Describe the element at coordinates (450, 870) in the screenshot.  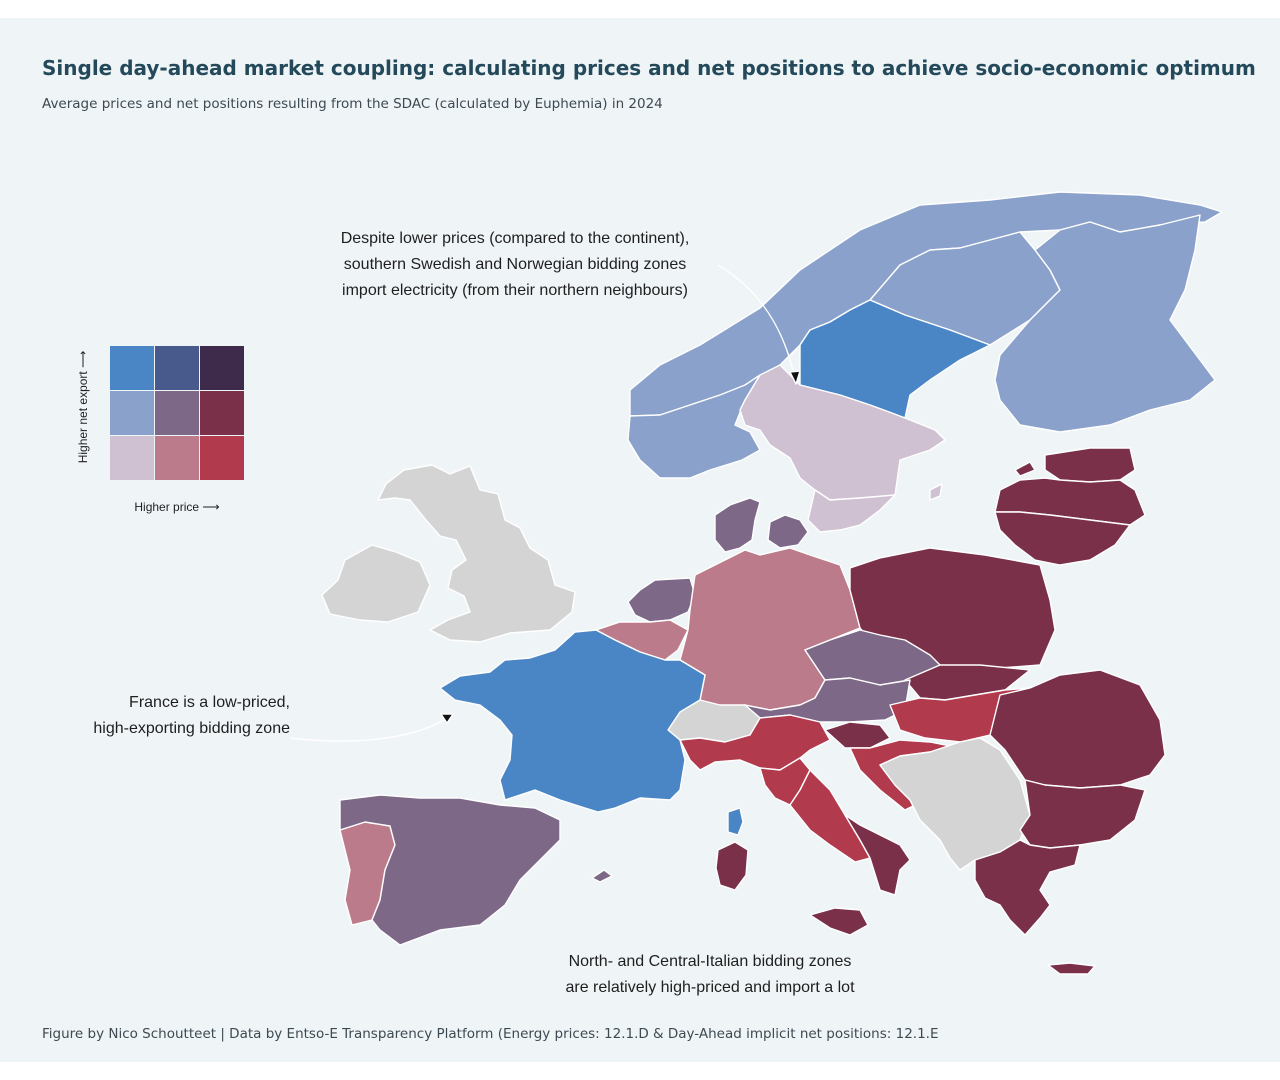
I see `zone-spain` at that location.